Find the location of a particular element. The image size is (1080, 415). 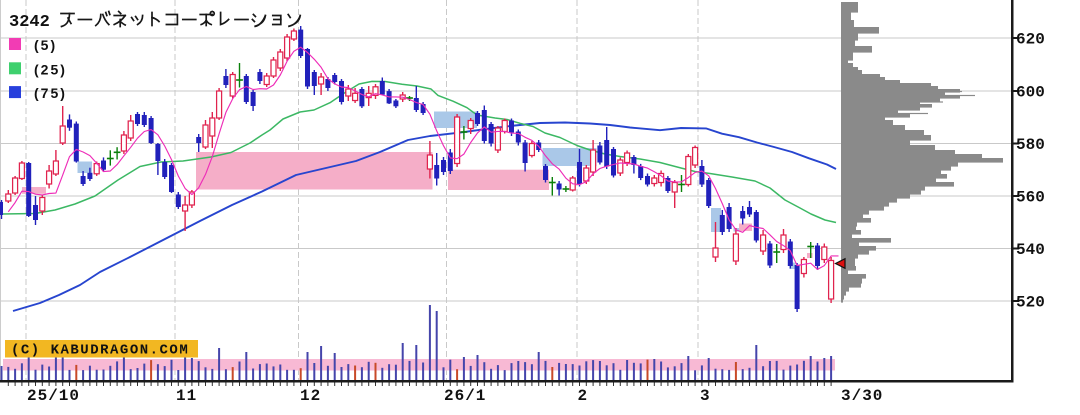

svg-text: (75) is located at coordinates (50, 93).